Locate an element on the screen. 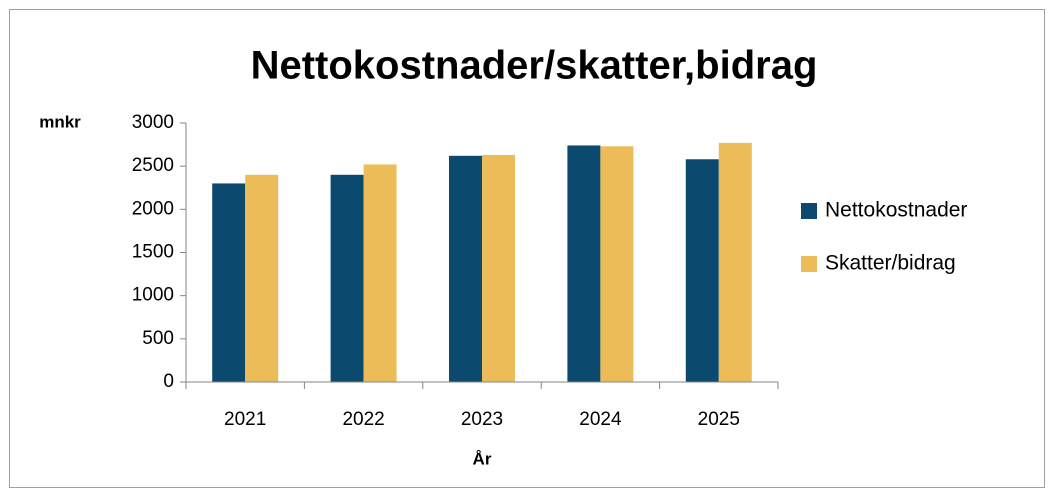 Image resolution: width=1054 pixels, height=498 pixels. x-tick-label: 2022 is located at coordinates (363, 419).